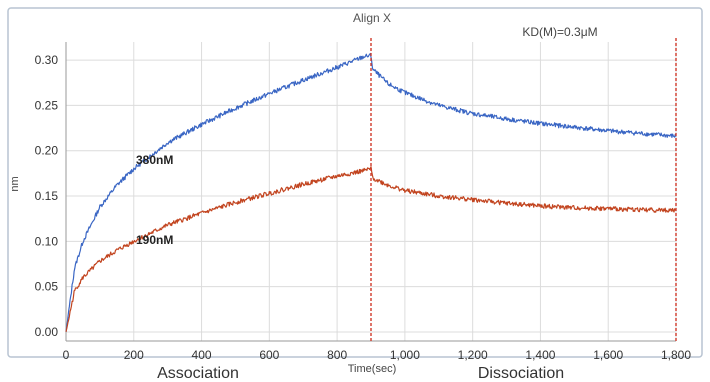 Image resolution: width=710 pixels, height=382 pixels. Describe the element at coordinates (47, 60) in the screenshot. I see `y-tick-label: 0.30` at that location.